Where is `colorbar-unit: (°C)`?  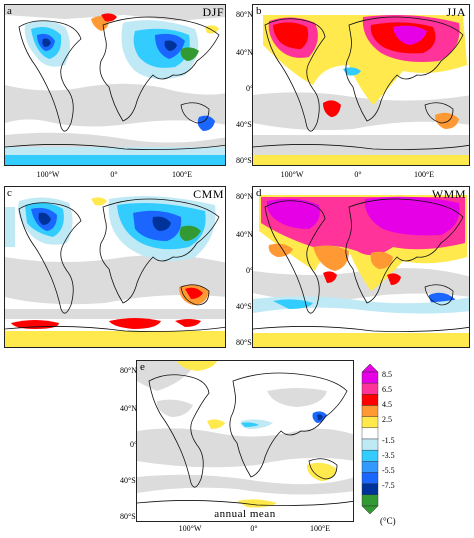 colorbar-unit: (°C) is located at coordinates (388, 521).